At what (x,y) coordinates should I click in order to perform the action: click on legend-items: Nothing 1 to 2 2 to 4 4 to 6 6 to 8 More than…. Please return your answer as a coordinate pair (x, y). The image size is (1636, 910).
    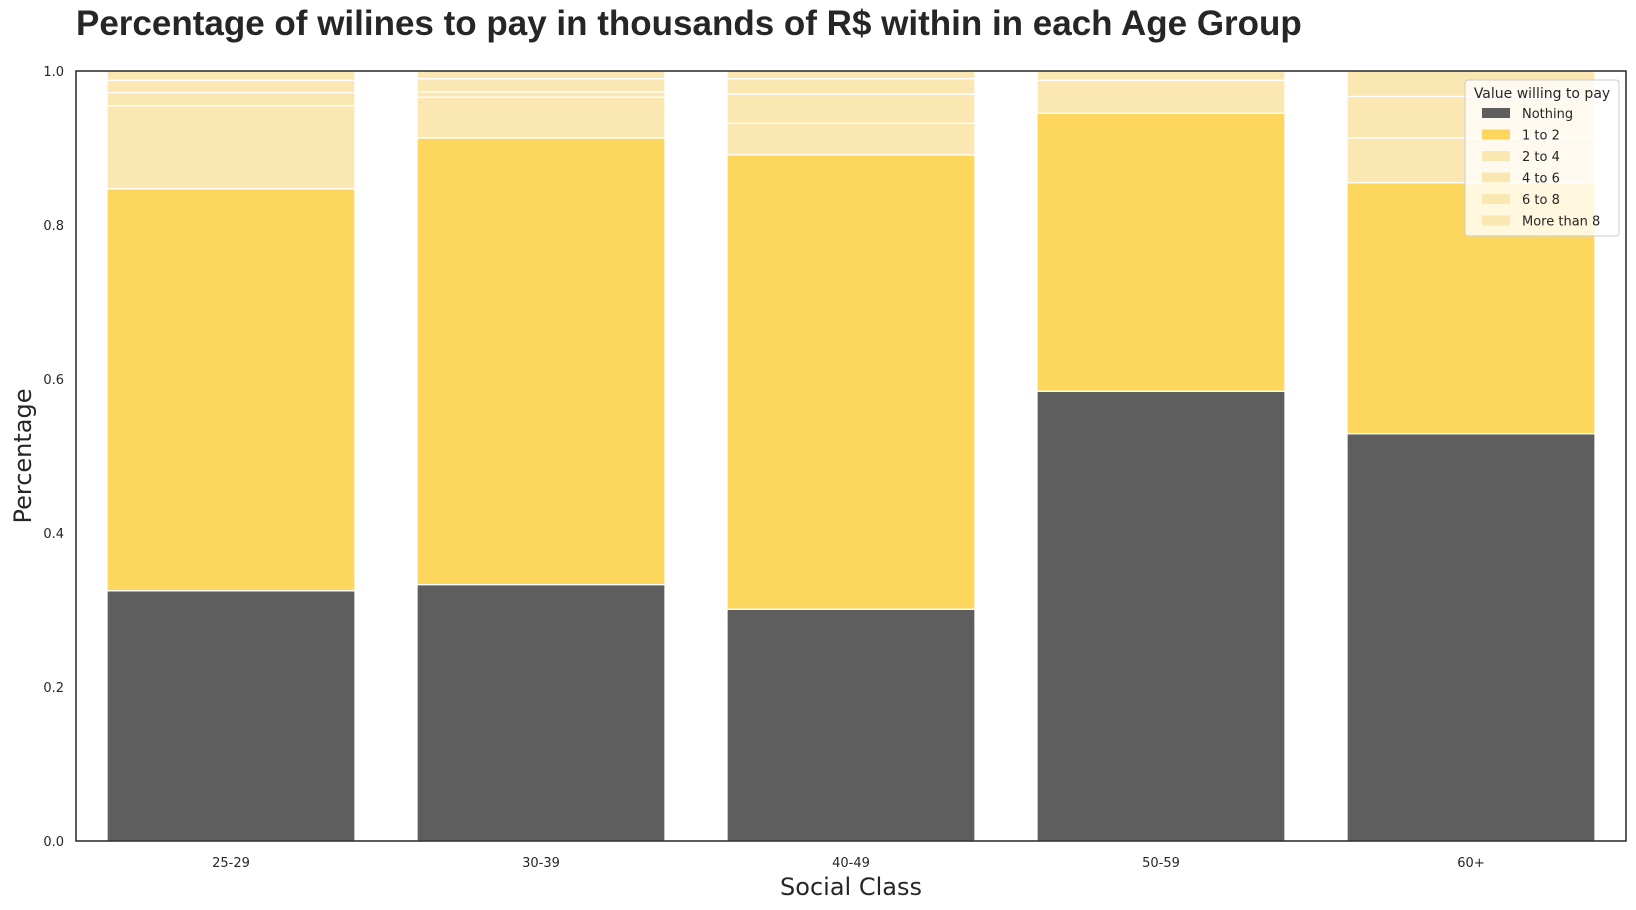
    Looking at the image, I should click on (1541, 168).